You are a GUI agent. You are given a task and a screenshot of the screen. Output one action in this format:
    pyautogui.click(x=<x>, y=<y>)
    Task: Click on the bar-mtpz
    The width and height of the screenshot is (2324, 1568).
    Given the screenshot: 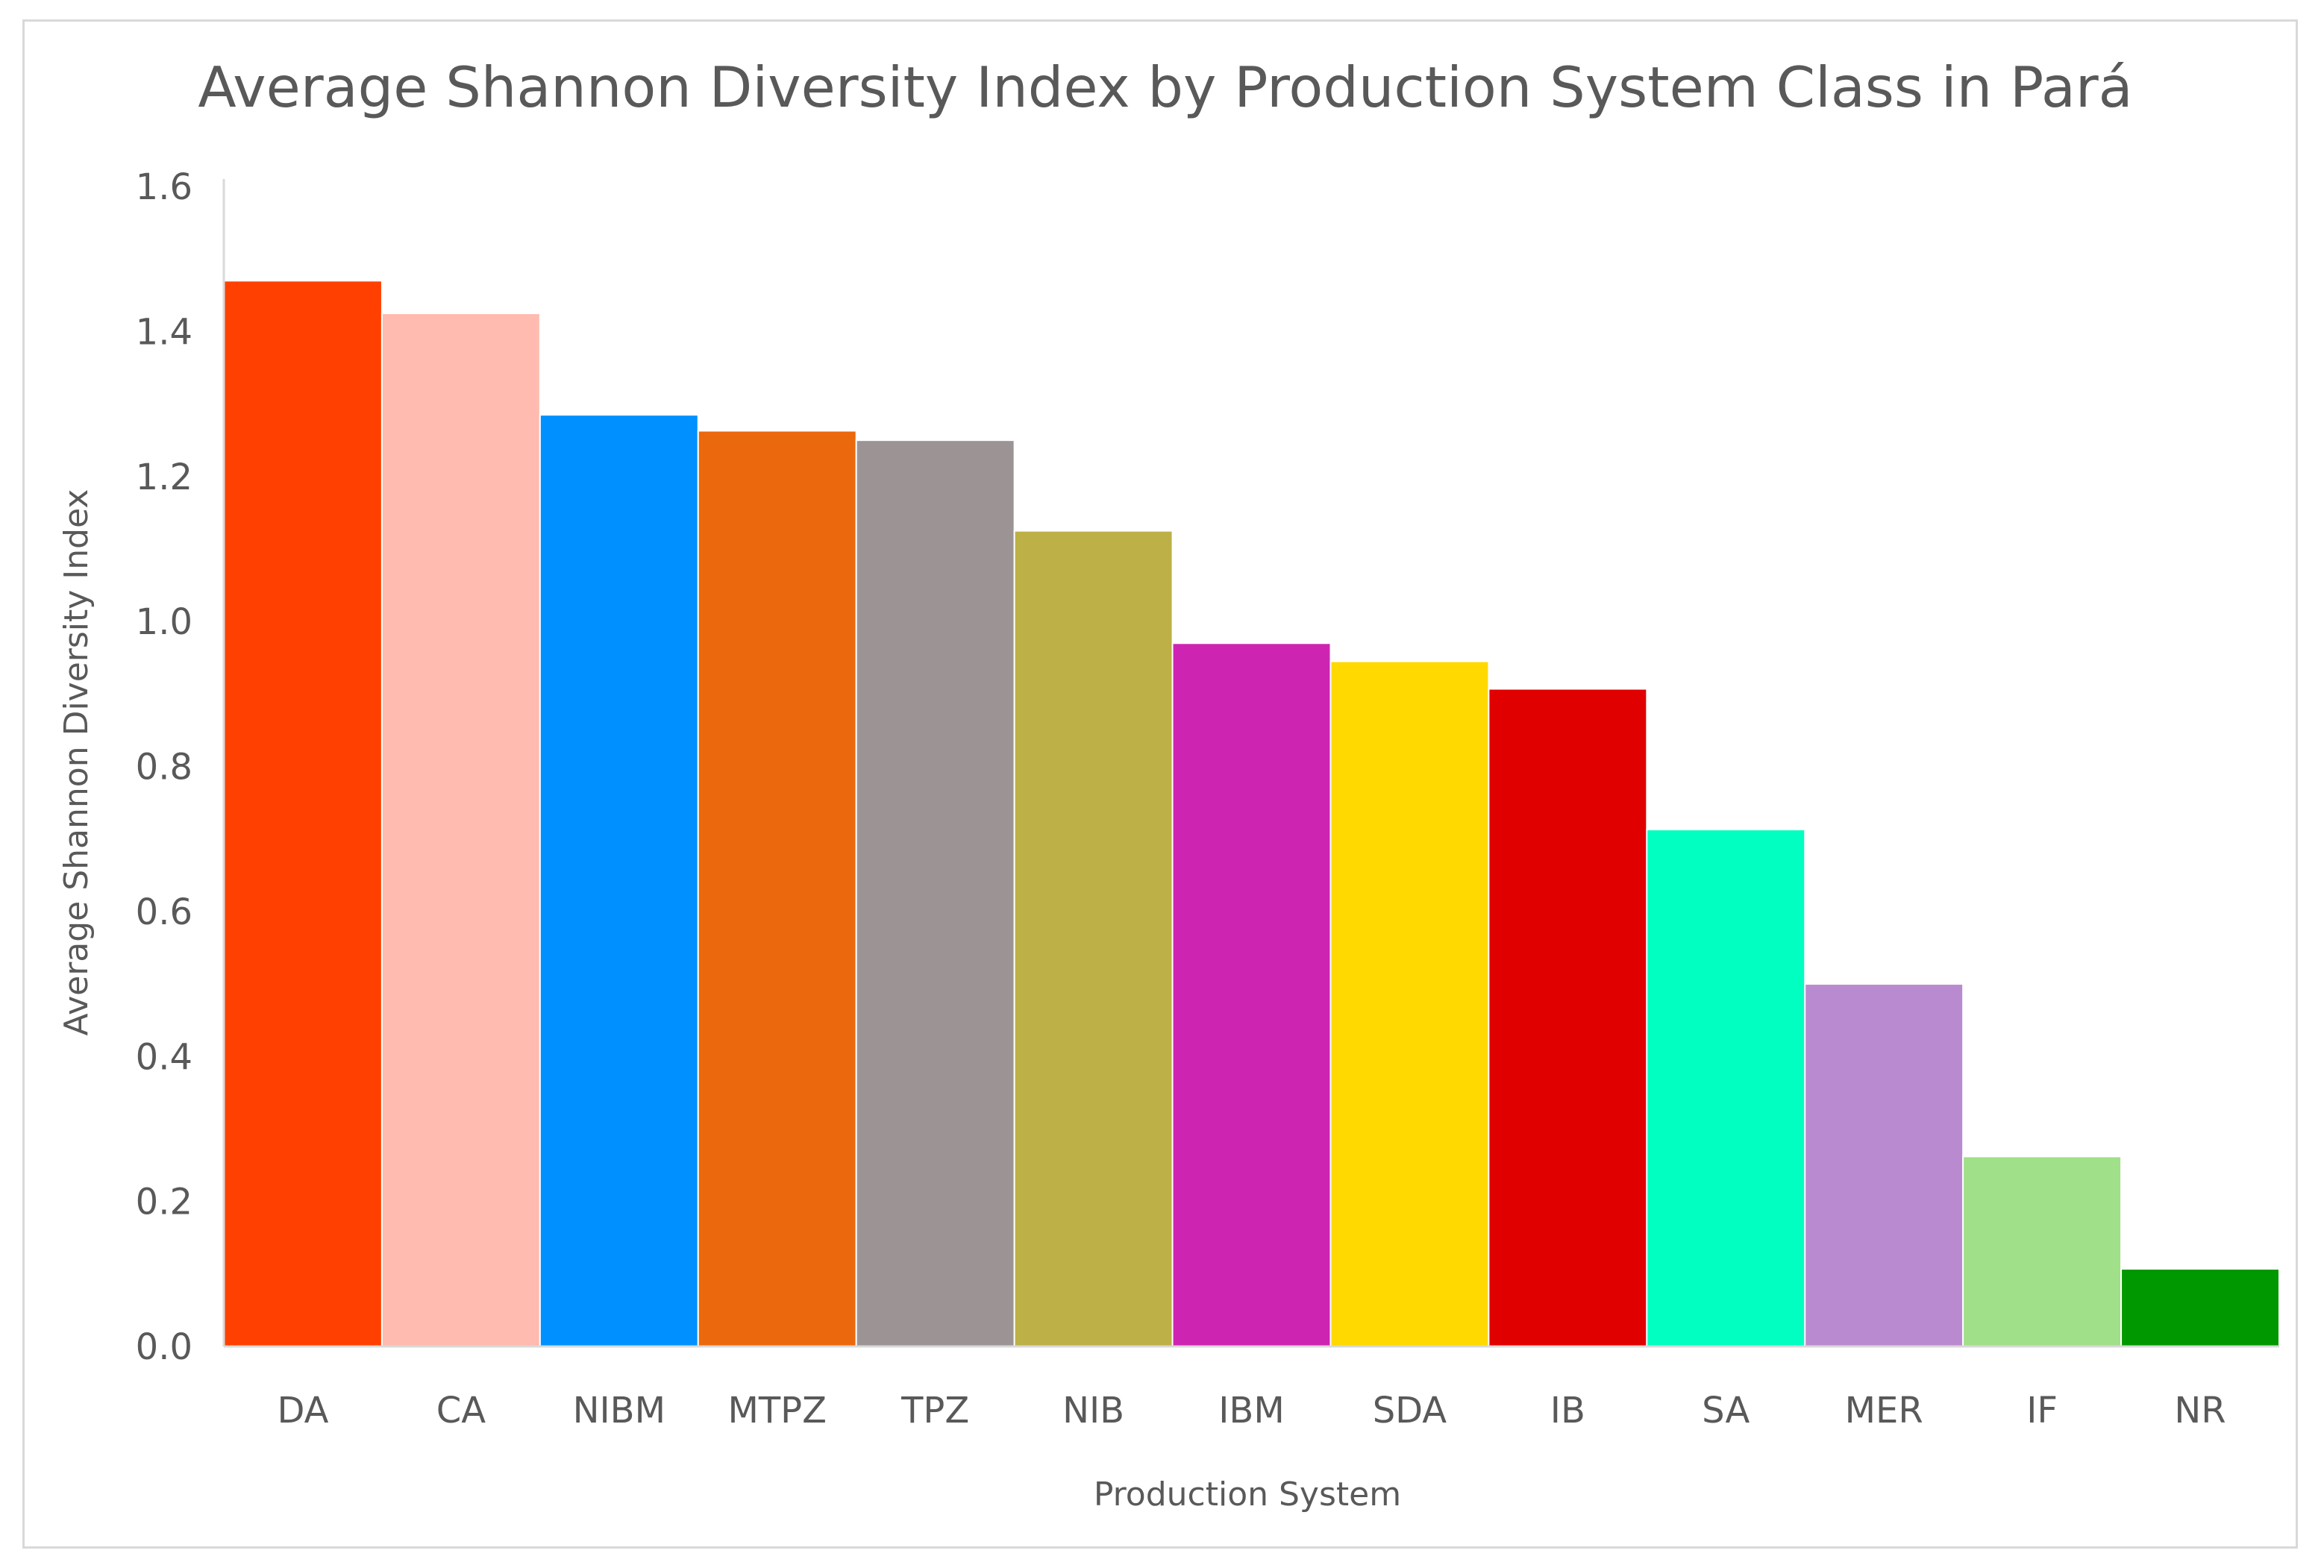 What is the action you would take?
    pyautogui.click(x=777, y=888)
    